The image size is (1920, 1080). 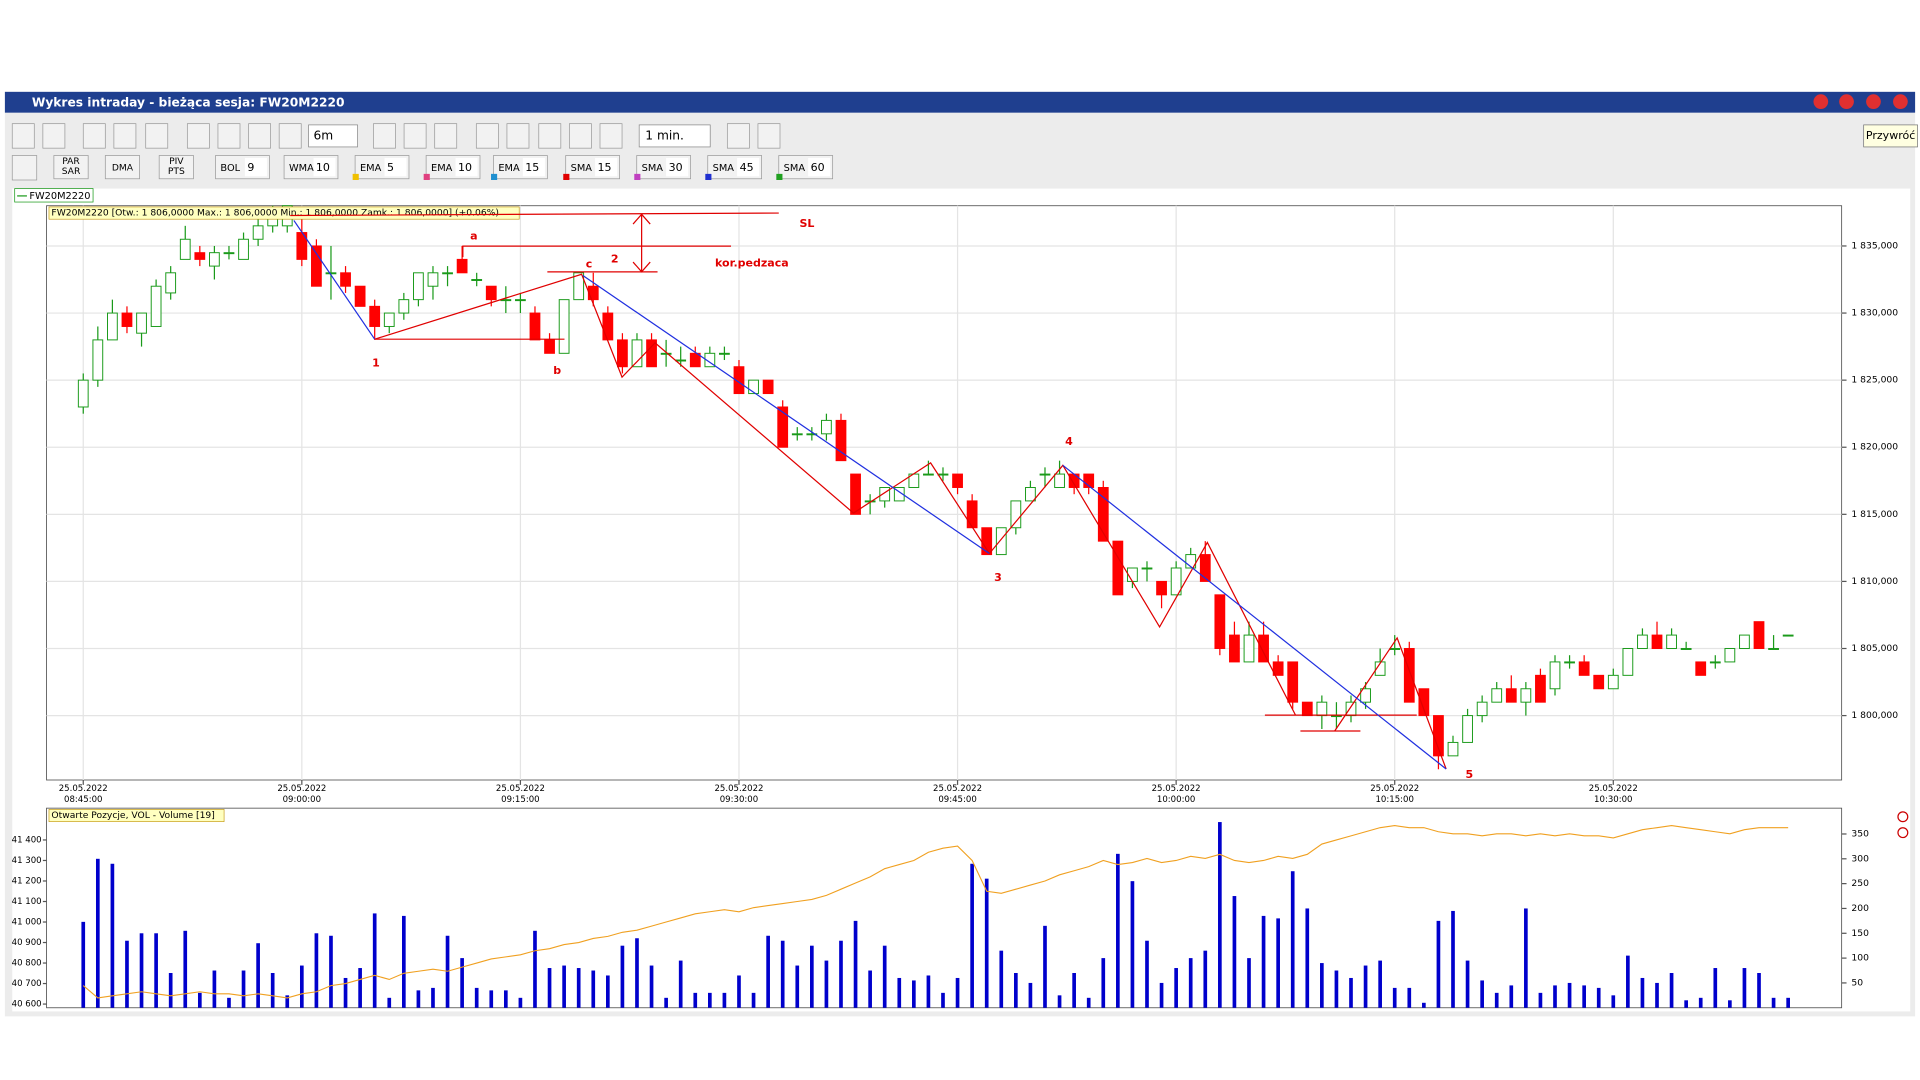 What do you see at coordinates (589, 263) in the screenshot?
I see `annotation: c` at bounding box center [589, 263].